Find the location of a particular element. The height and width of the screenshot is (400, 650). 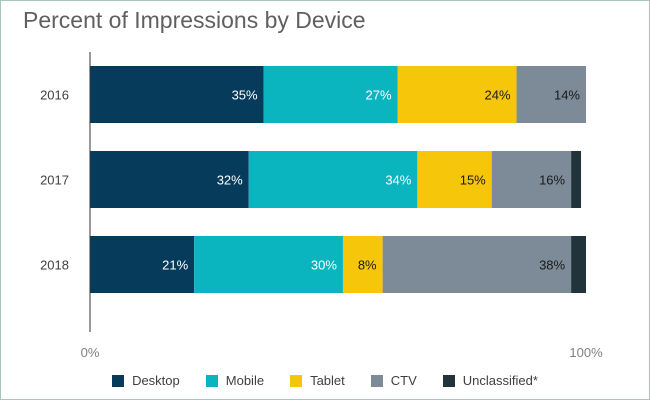

data-label-ctv-2018: 38% is located at coordinates (552, 265).